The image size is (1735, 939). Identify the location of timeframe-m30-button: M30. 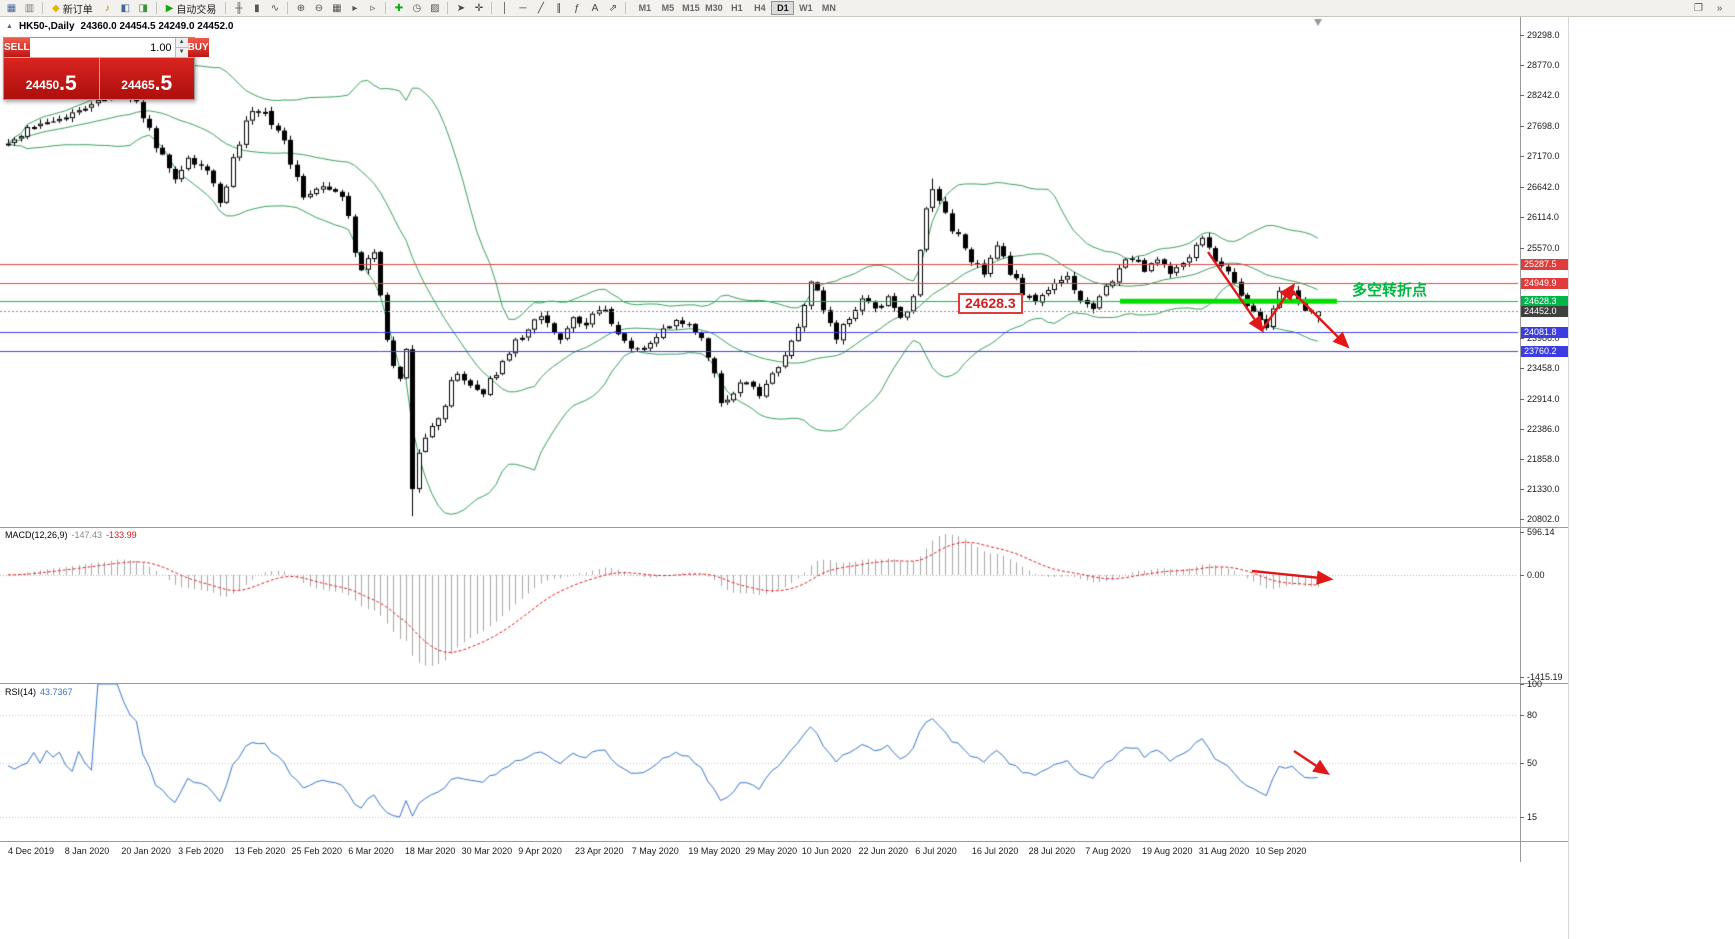
(714, 8).